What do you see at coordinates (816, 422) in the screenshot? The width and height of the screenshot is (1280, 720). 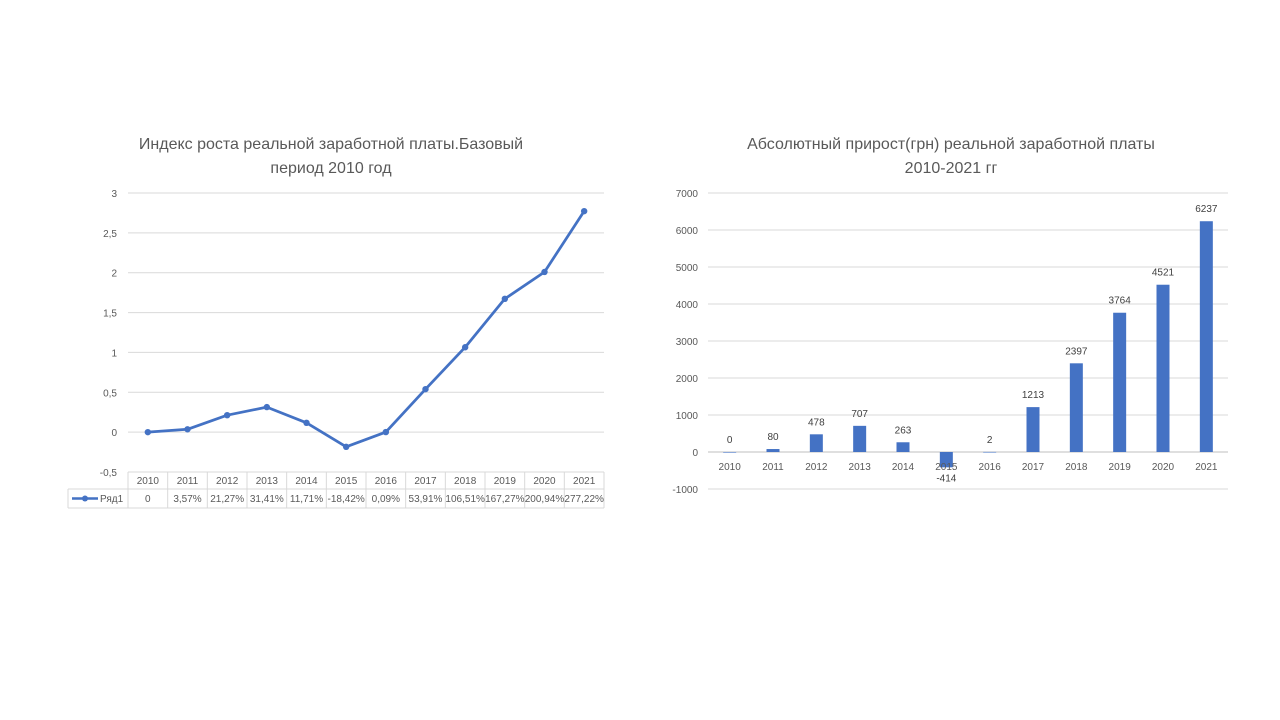 I see `bar-data-label: 478` at bounding box center [816, 422].